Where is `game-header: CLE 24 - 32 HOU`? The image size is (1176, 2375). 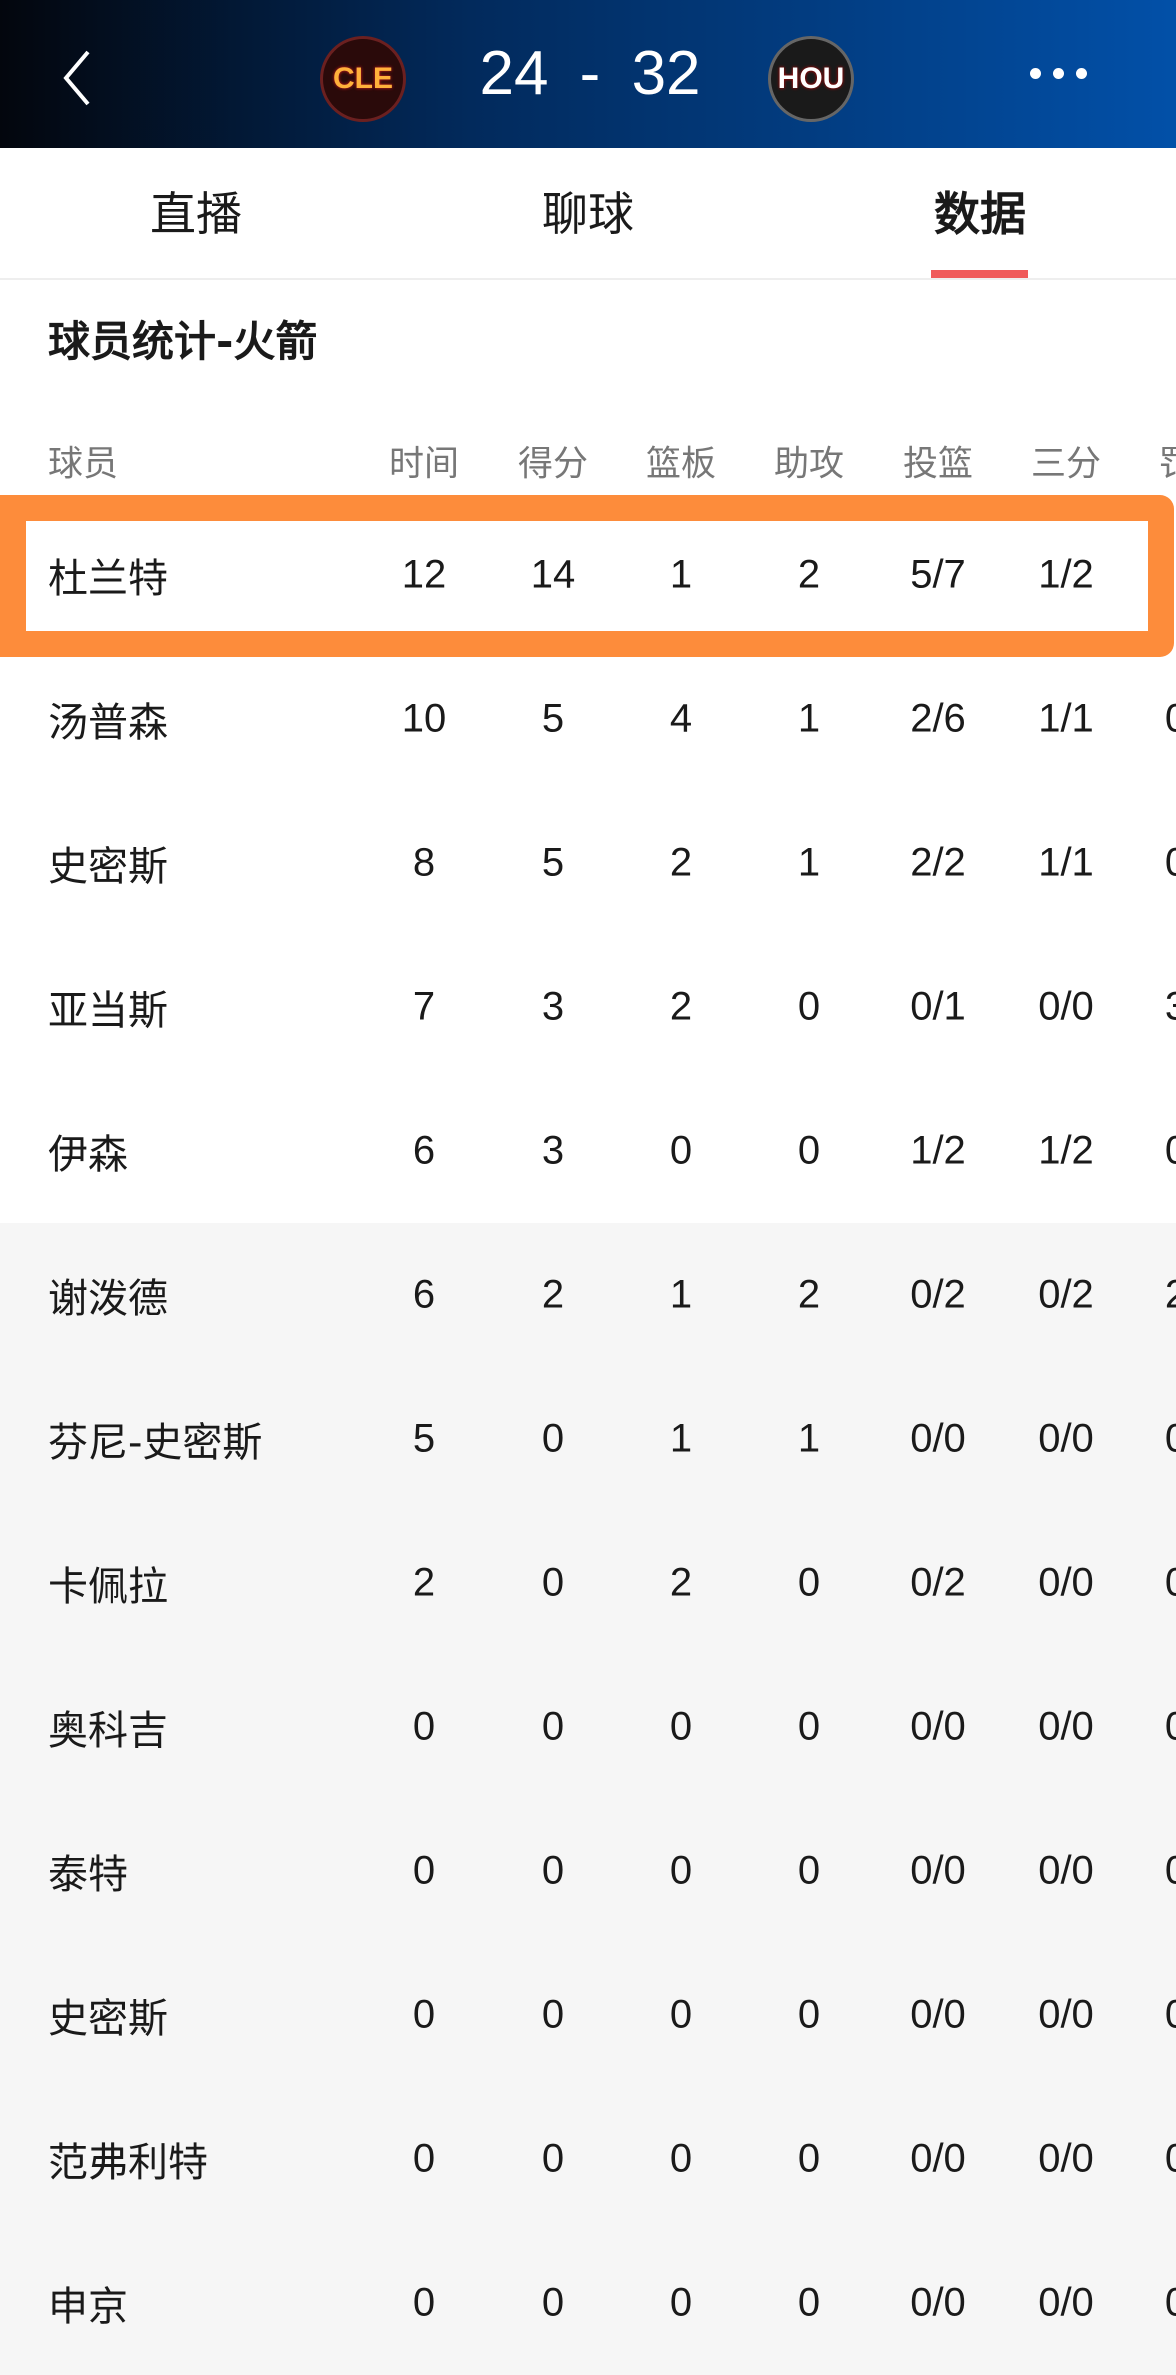 game-header: CLE 24 - 32 HOU is located at coordinates (588, 74).